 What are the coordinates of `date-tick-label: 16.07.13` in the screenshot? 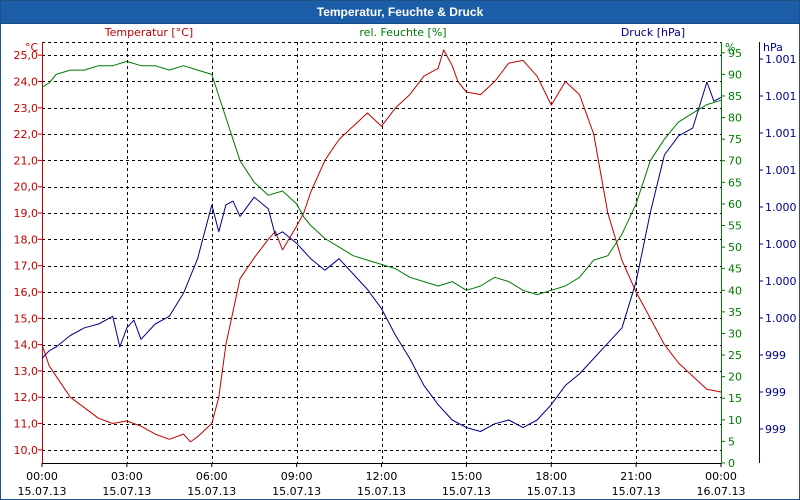 It's located at (721, 491).